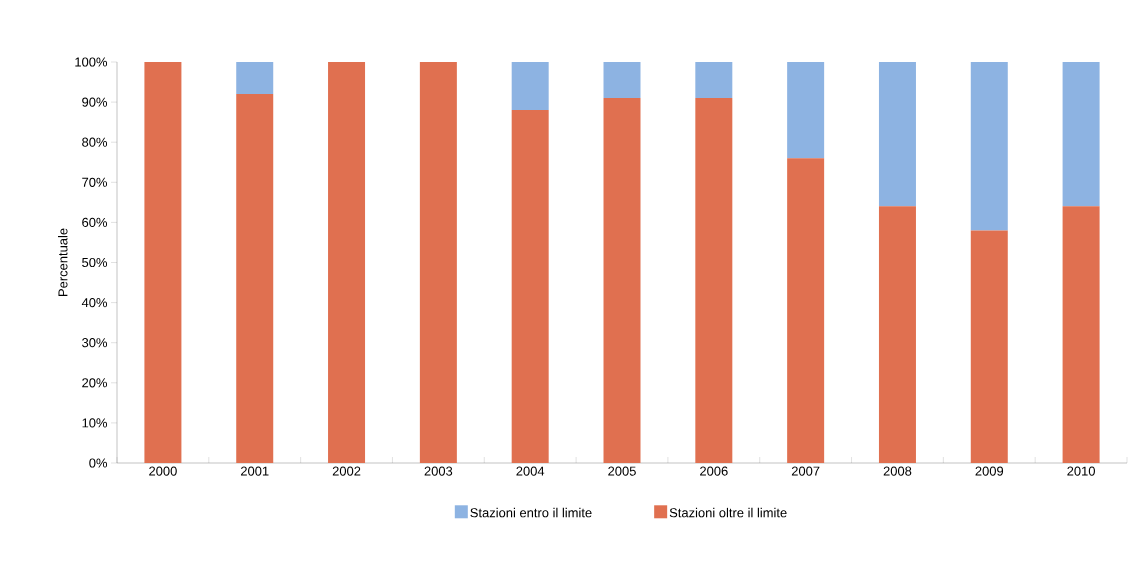  Describe the element at coordinates (254, 471) in the screenshot. I see `x-tick-label: 2001` at that location.